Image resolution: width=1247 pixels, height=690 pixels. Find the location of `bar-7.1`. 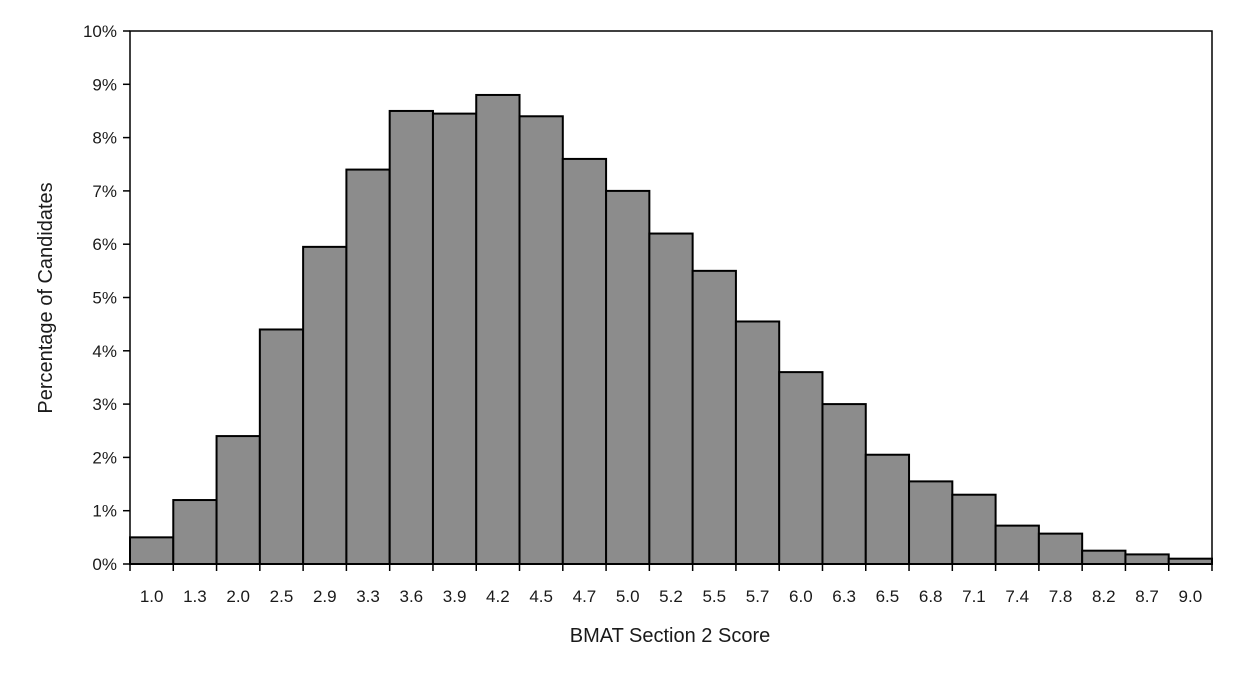

bar-7.1 is located at coordinates (974, 529).